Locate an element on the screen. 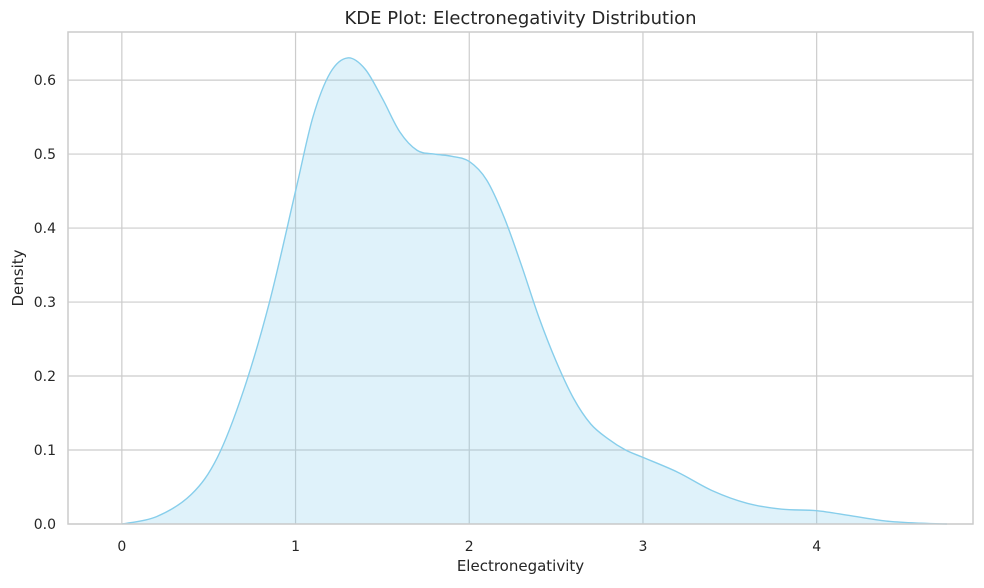 This screenshot has height=588, width=984. y-tick-label: 0.3 is located at coordinates (45, 303).